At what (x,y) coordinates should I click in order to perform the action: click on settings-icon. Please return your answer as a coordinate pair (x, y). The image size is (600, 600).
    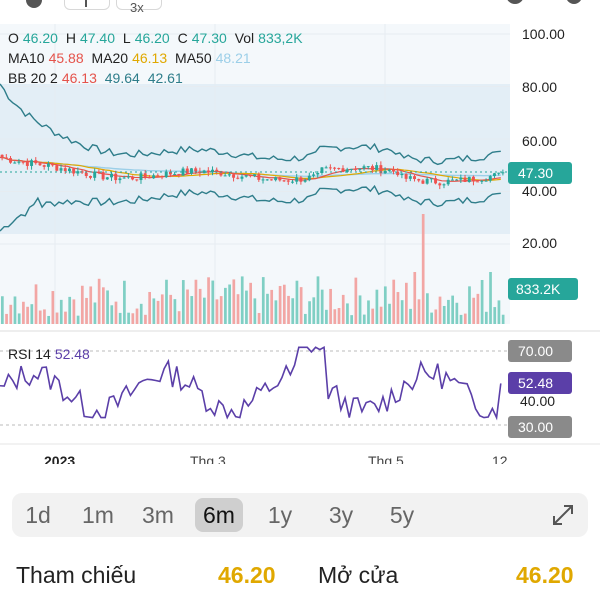
    Looking at the image, I should click on (515, 2).